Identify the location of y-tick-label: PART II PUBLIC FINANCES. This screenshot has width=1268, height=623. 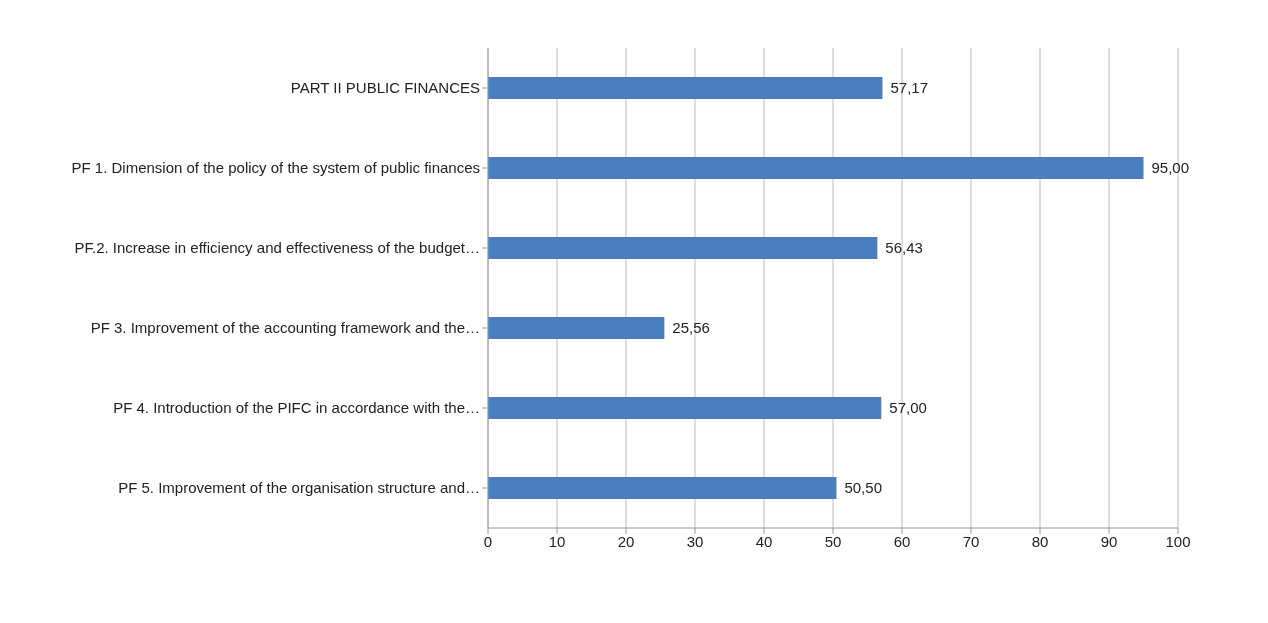
(385, 88).